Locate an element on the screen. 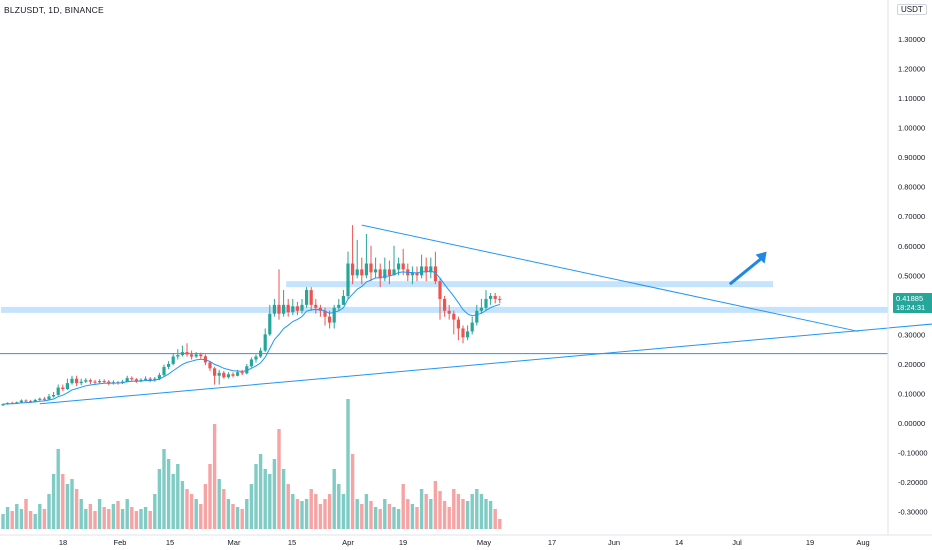 This screenshot has width=932, height=550. y-tick-label: 1.10000 is located at coordinates (911, 98).